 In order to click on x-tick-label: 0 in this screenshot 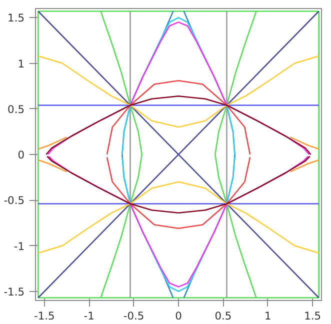, I will do `click(178, 316)`.